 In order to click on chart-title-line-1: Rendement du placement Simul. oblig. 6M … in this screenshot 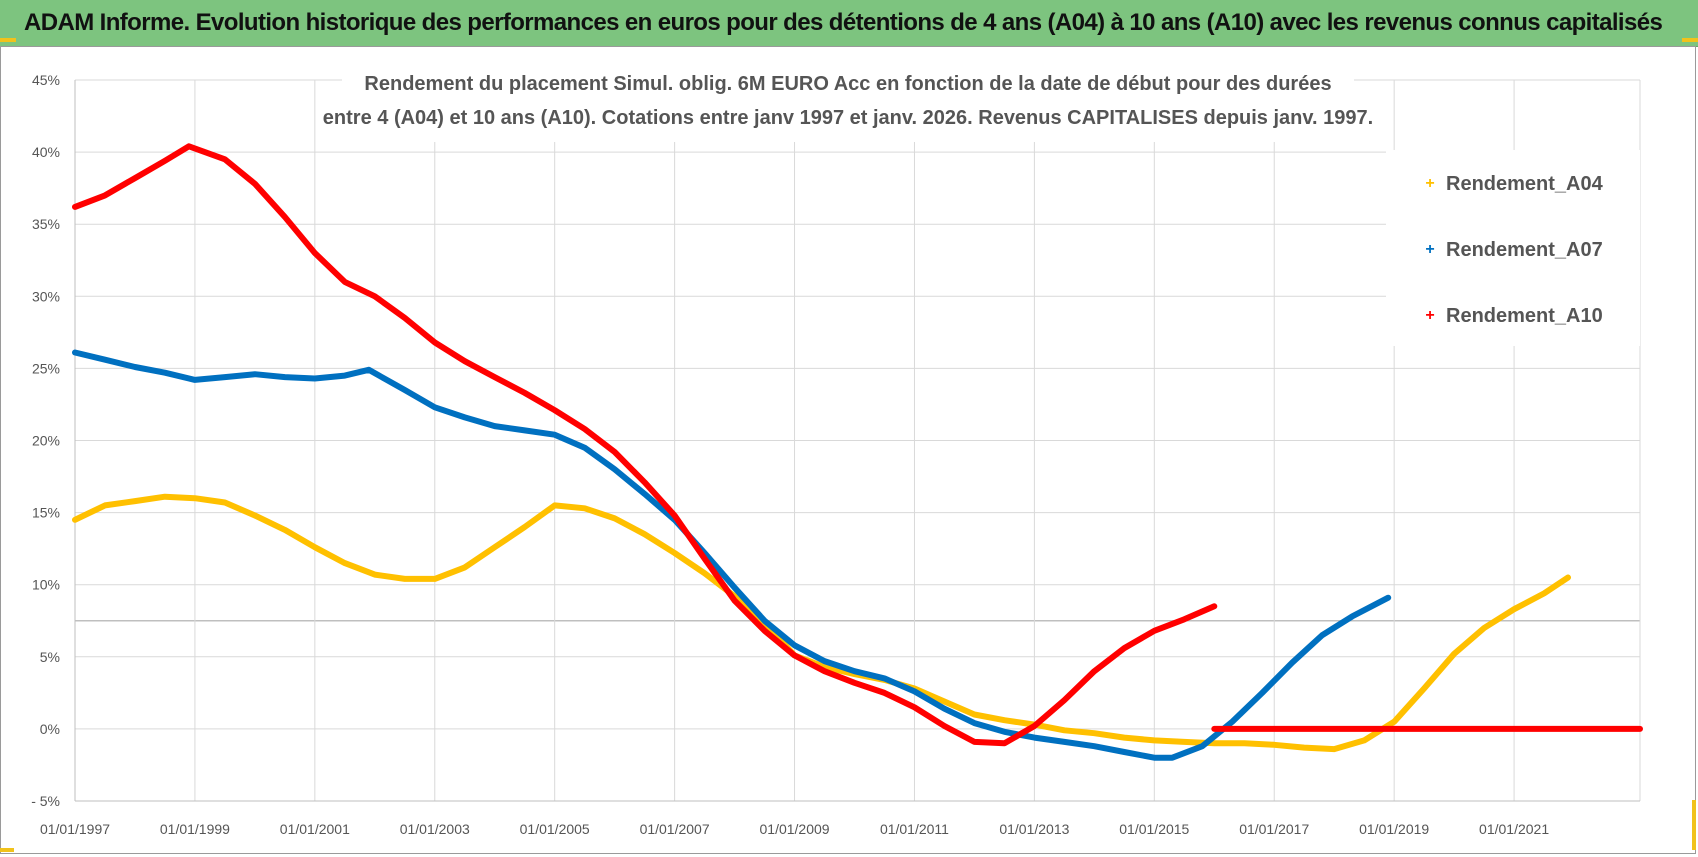, I will do `click(847, 84)`.